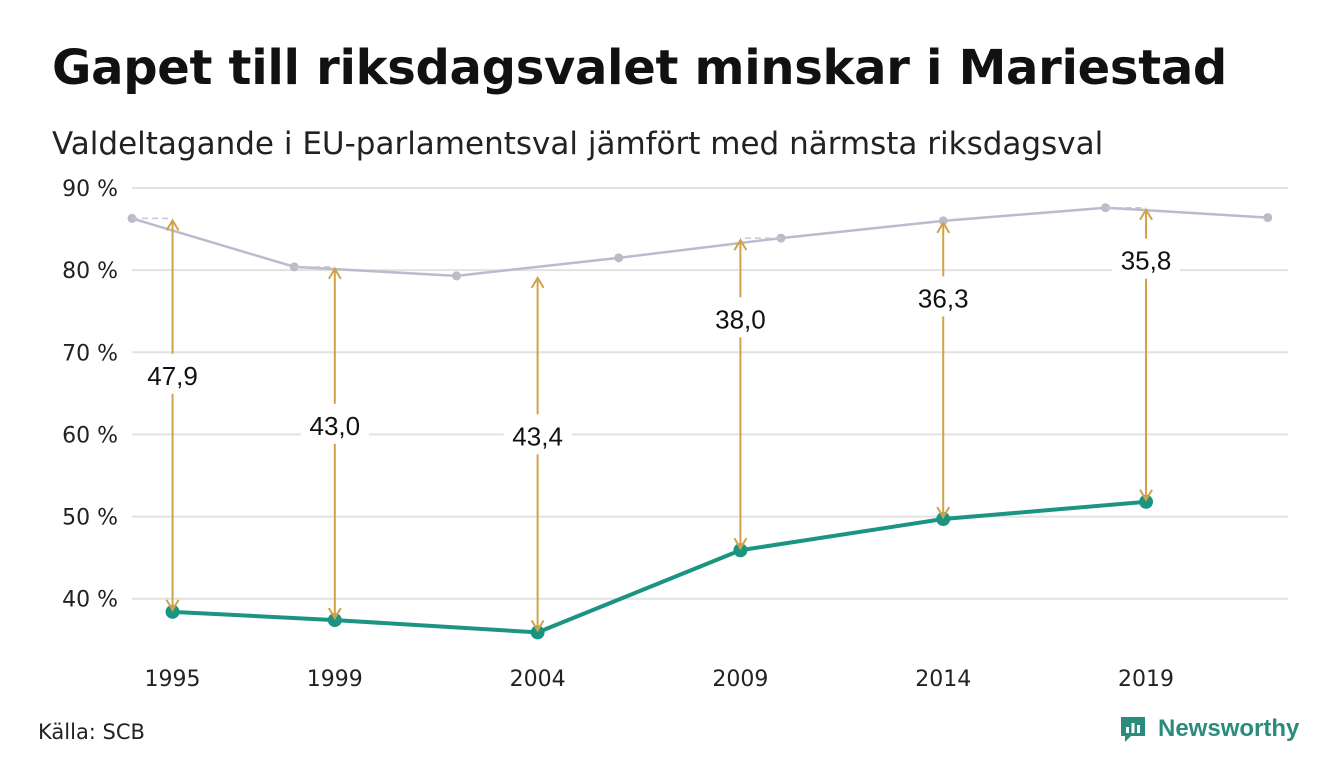 Image resolution: width=1340 pixels, height=780 pixels. I want to click on gap-arrow: 43,4, so click(537, 454).